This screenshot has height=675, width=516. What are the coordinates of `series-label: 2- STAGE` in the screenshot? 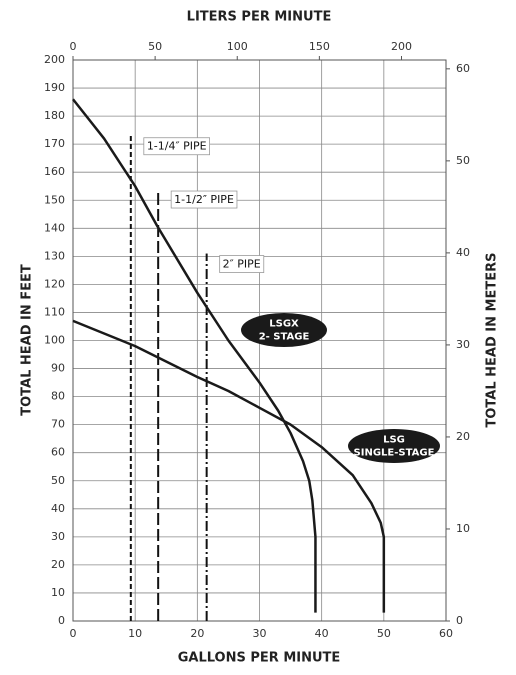 It's located at (284, 337).